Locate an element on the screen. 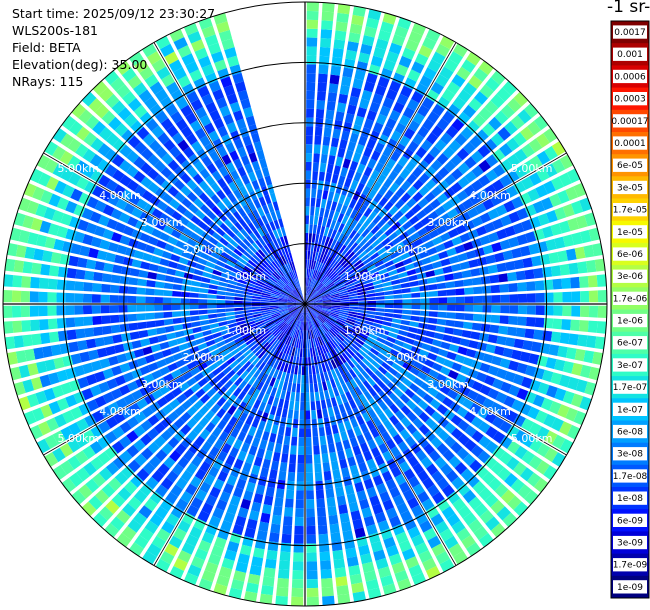 The height and width of the screenshot is (610, 650). colorbar-label-box is located at coordinates (630, 54).